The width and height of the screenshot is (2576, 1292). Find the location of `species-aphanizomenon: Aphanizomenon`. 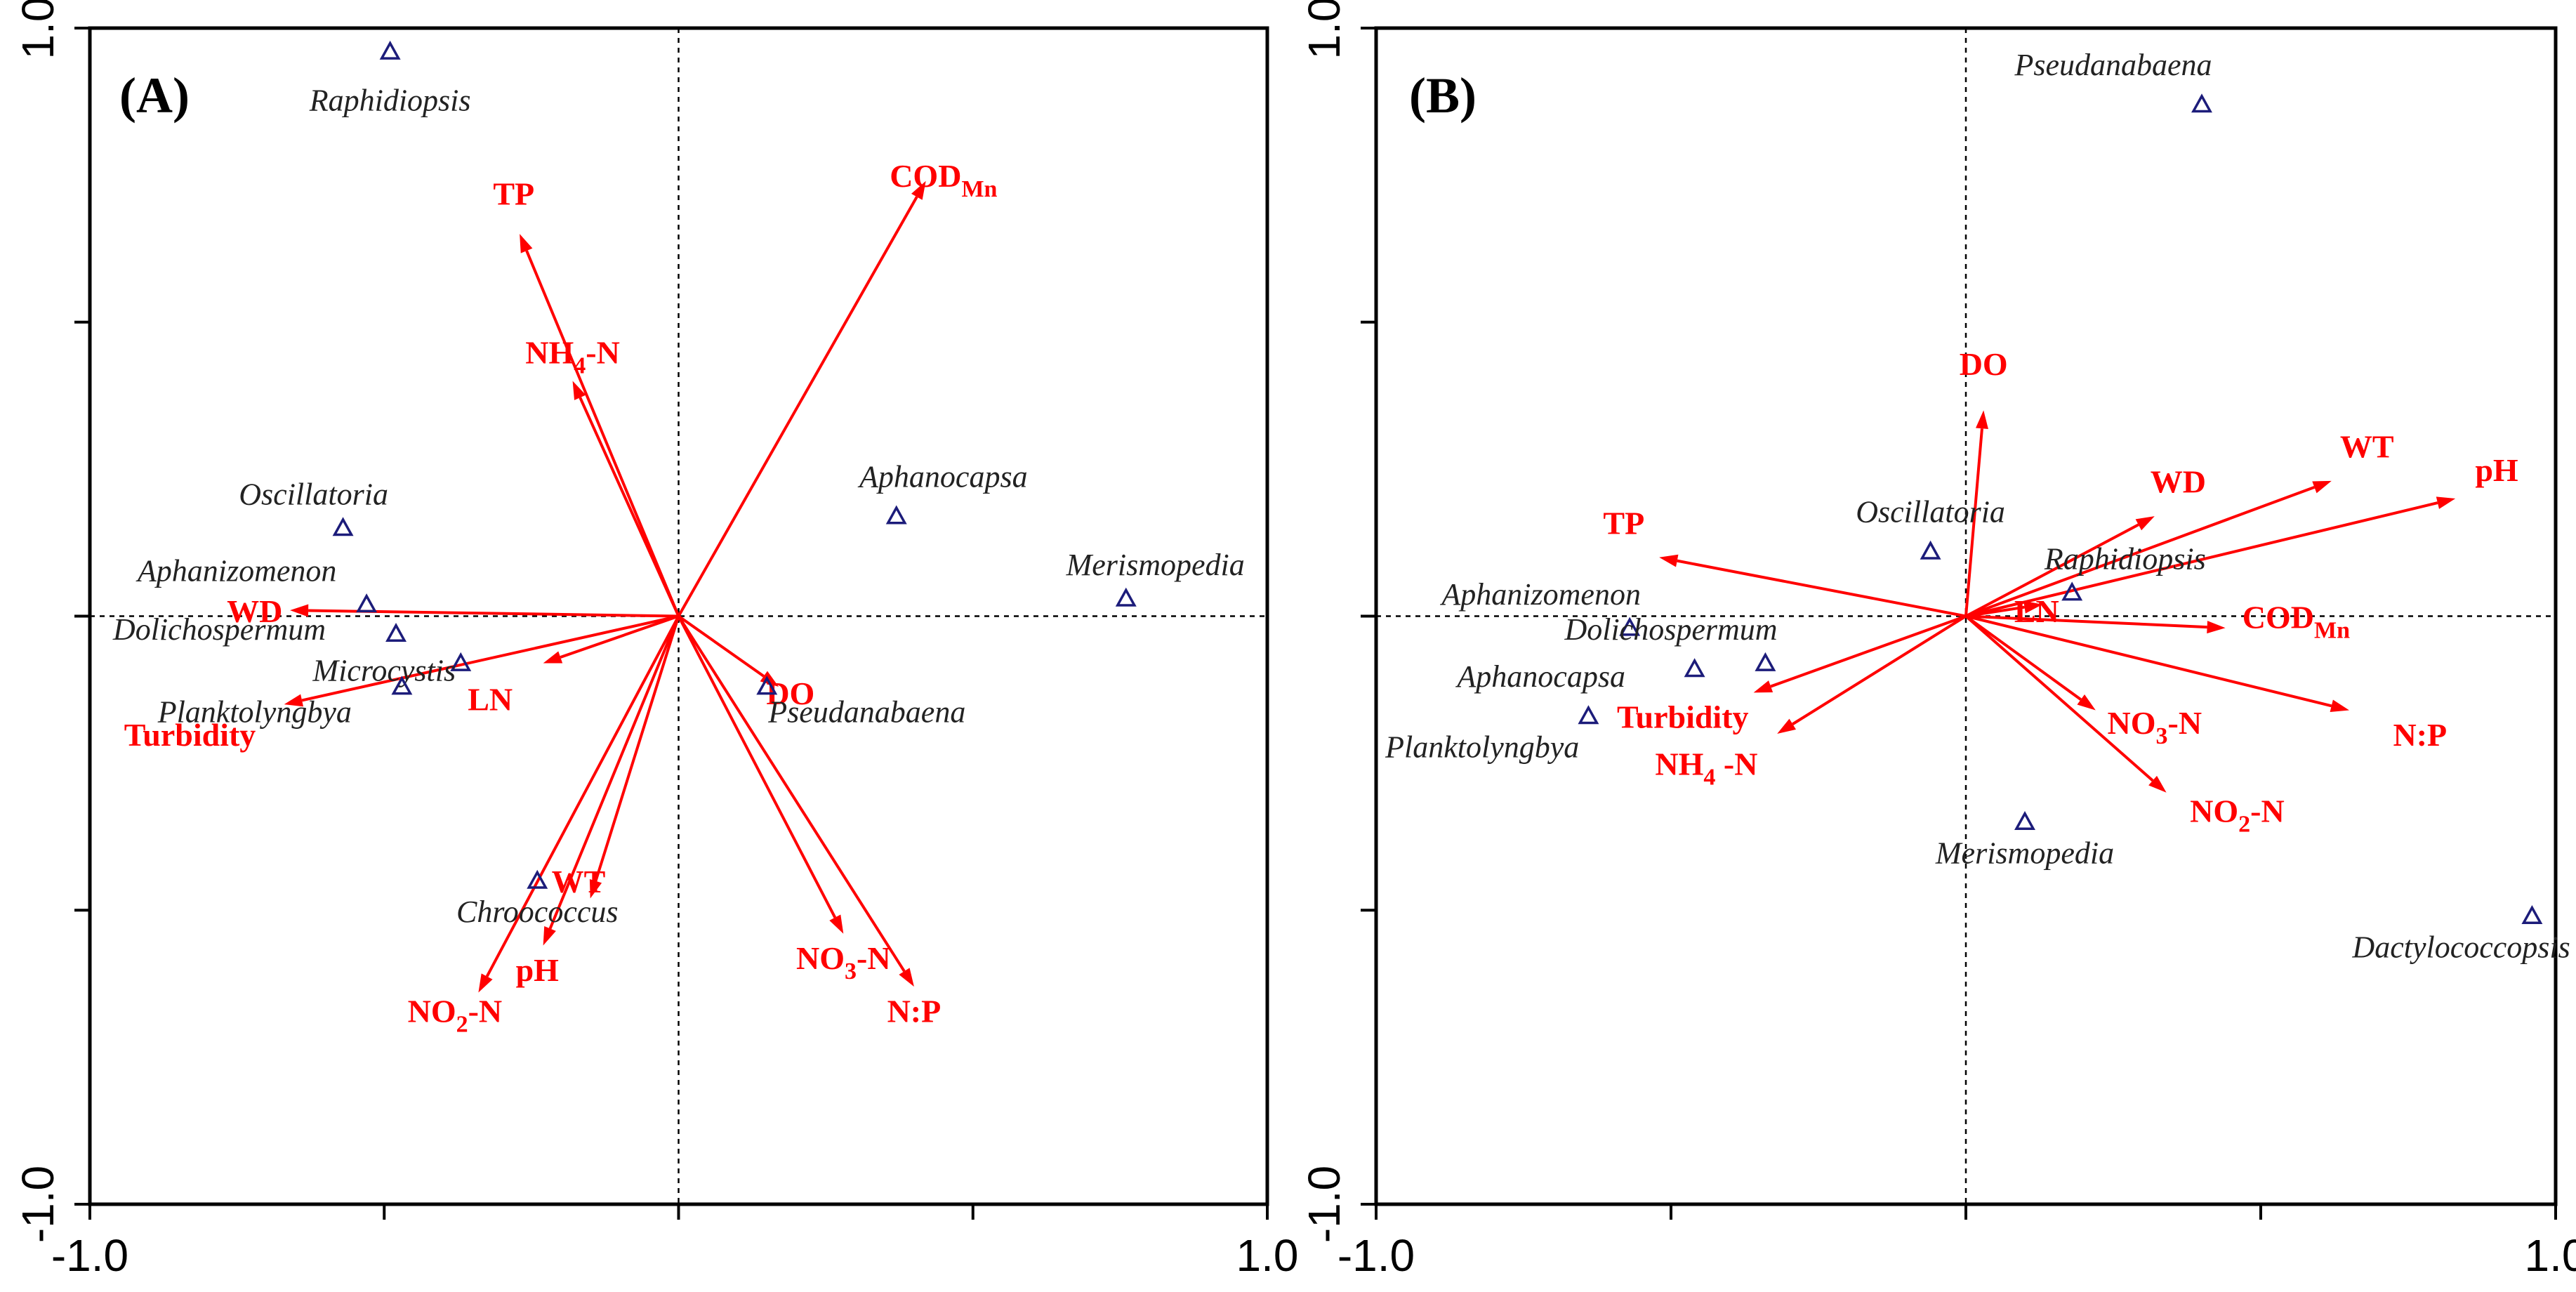

species-aphanizomenon: Aphanizomenon is located at coordinates (1540, 606).